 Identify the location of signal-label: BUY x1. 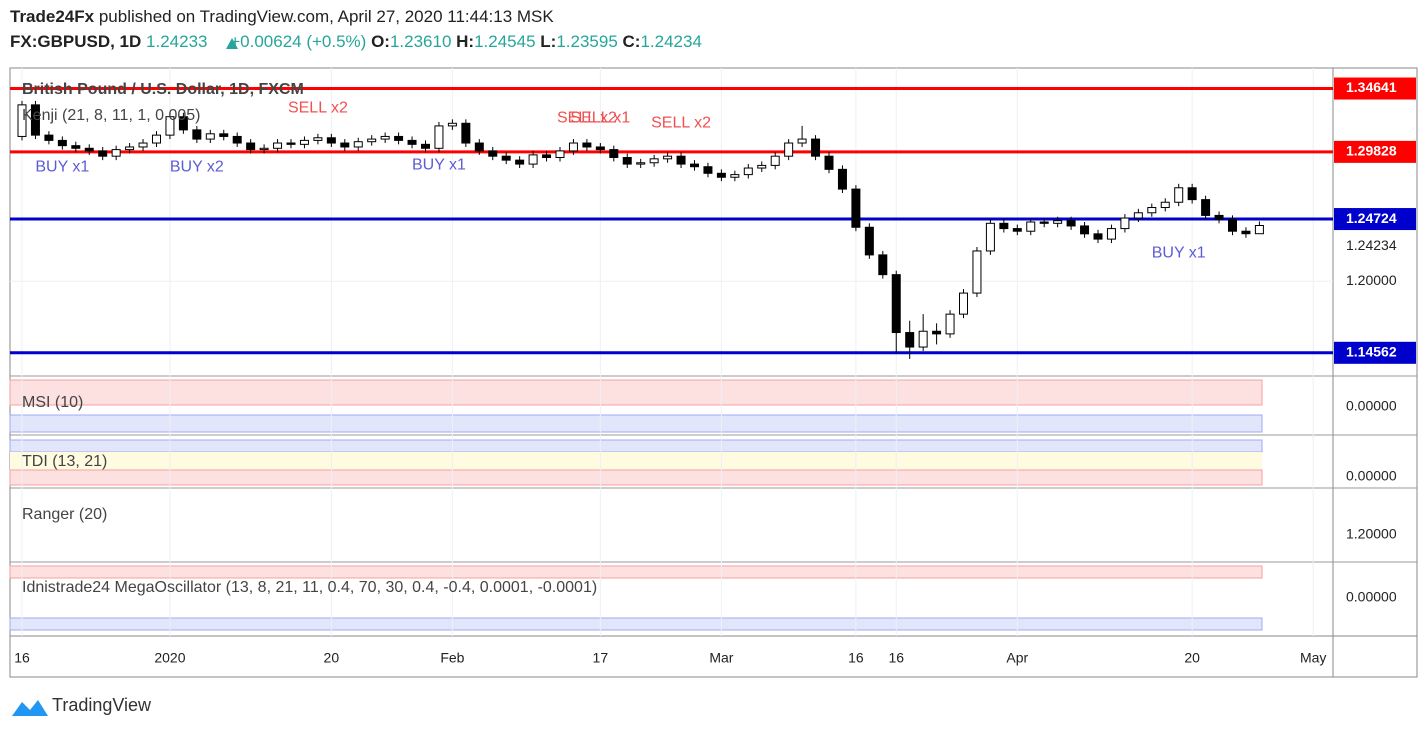
(1179, 252).